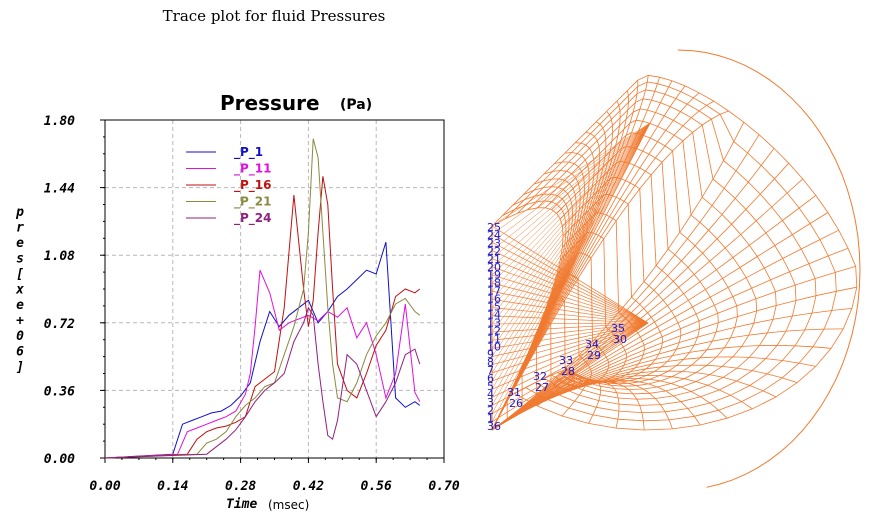 The width and height of the screenshot is (873, 526). What do you see at coordinates (494, 291) in the screenshot?
I see `mesh-node-label: 17` at bounding box center [494, 291].